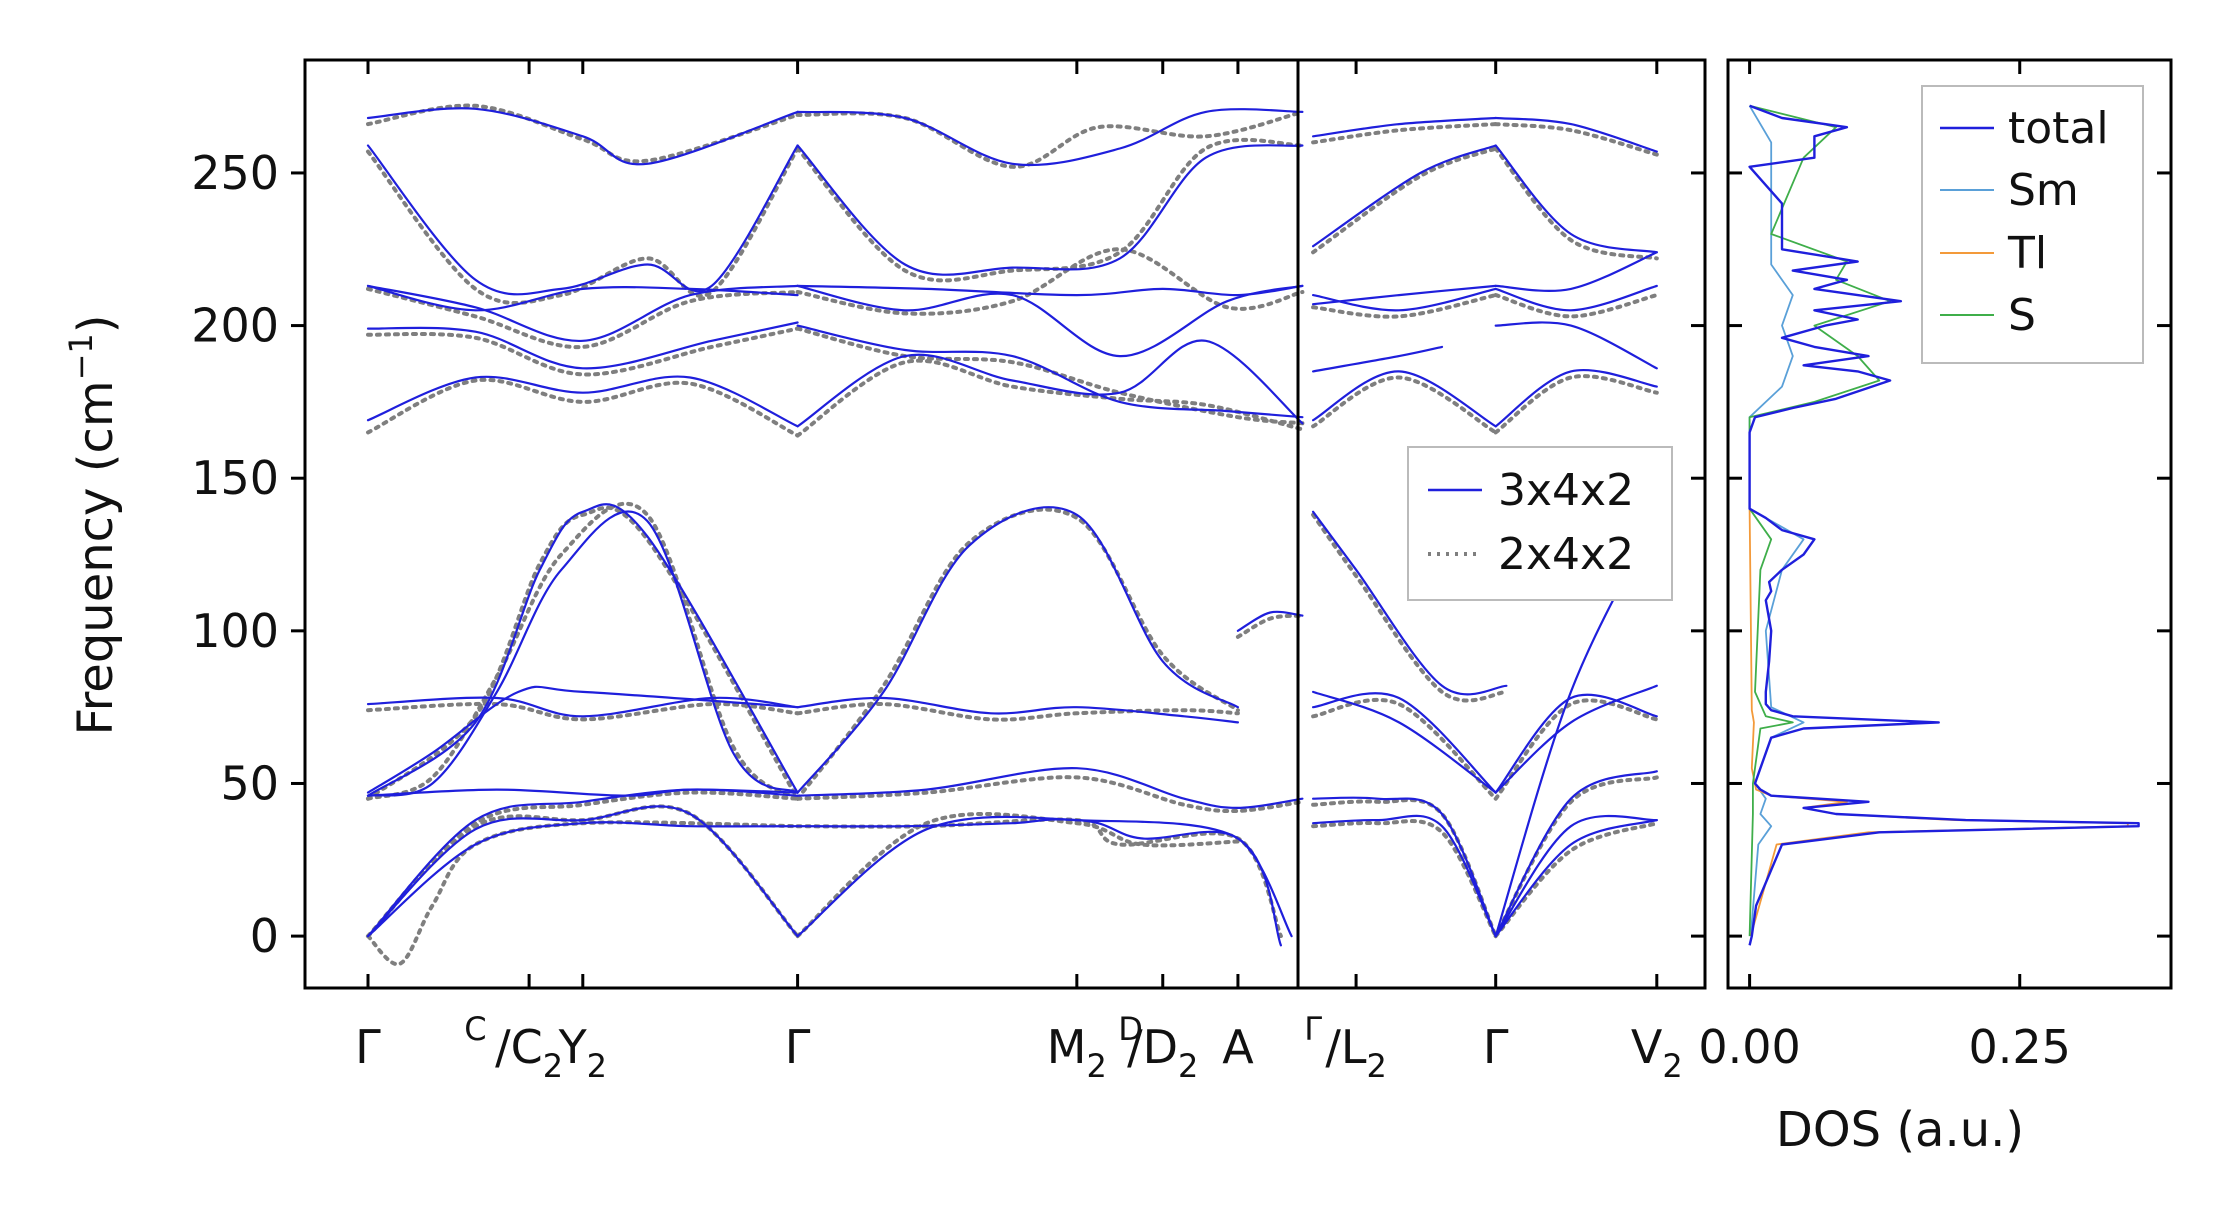  I want to click on dos-lines, so click(1944, 525).